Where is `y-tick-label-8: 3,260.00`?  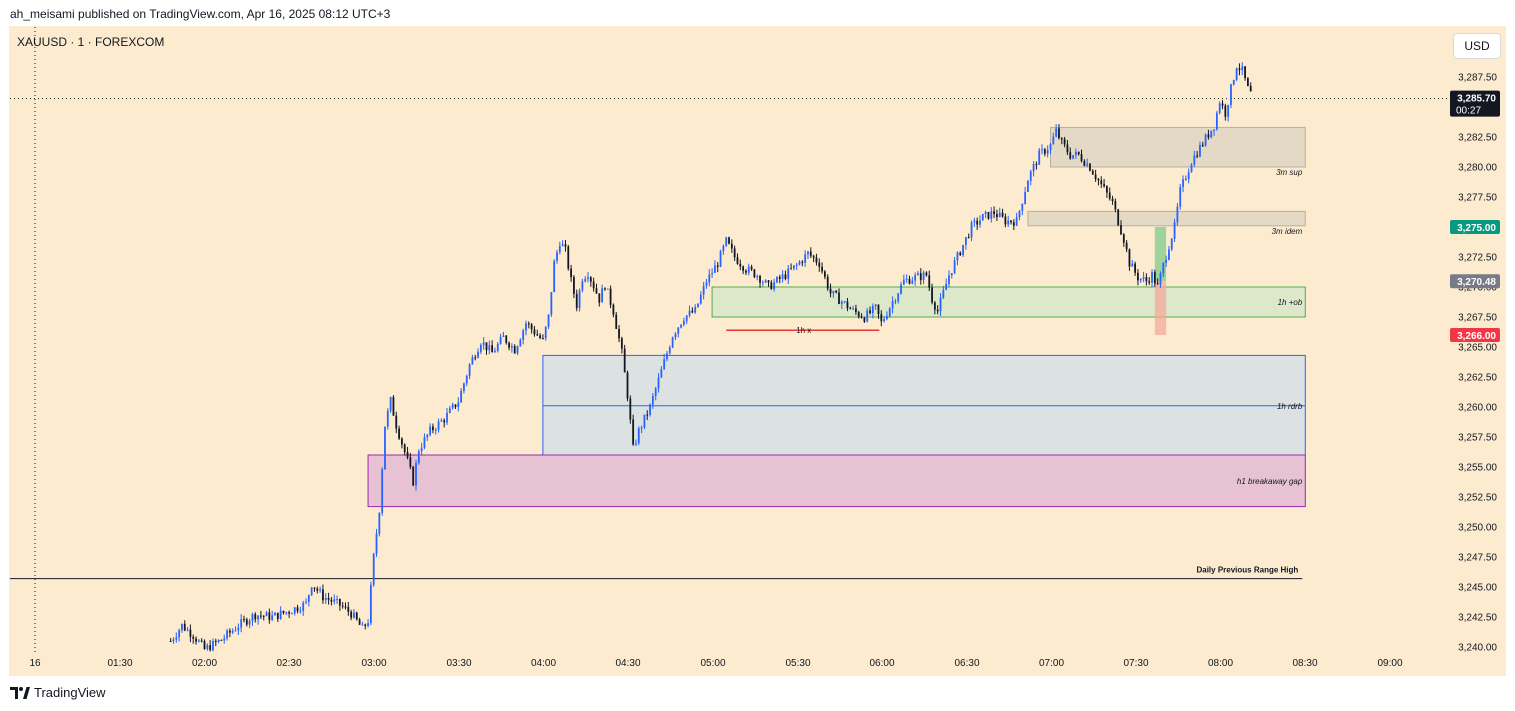 y-tick-label-8: 3,260.00 is located at coordinates (1477, 408).